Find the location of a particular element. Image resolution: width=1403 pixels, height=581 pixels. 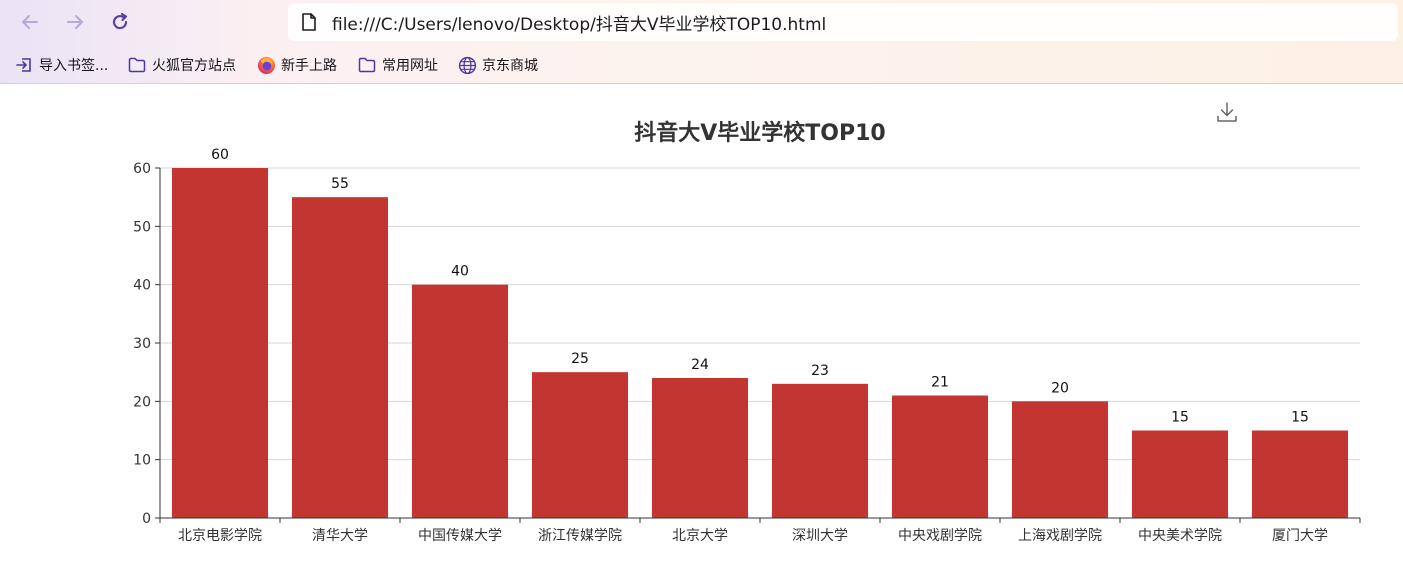

page-icon is located at coordinates (309, 22).